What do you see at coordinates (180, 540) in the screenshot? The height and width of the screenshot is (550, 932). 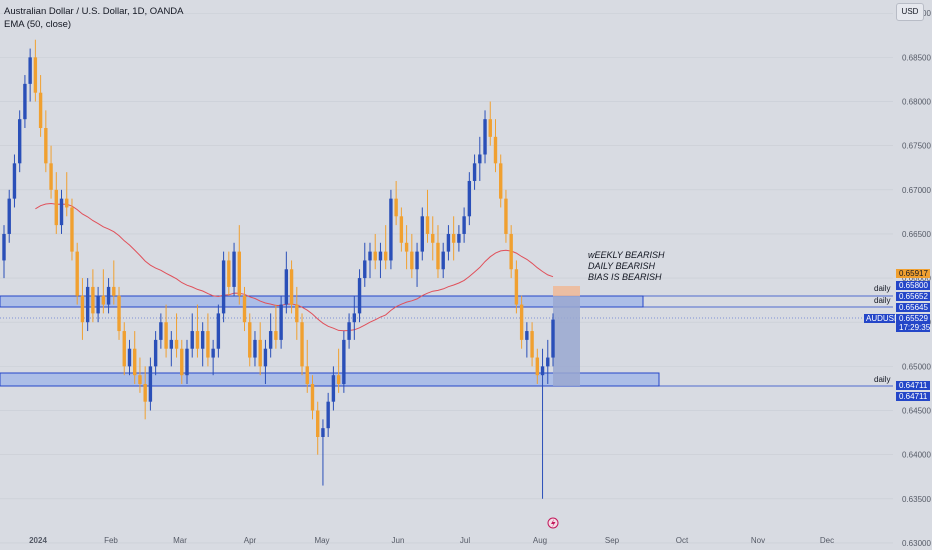 I see `time-tick-label: Mar` at bounding box center [180, 540].